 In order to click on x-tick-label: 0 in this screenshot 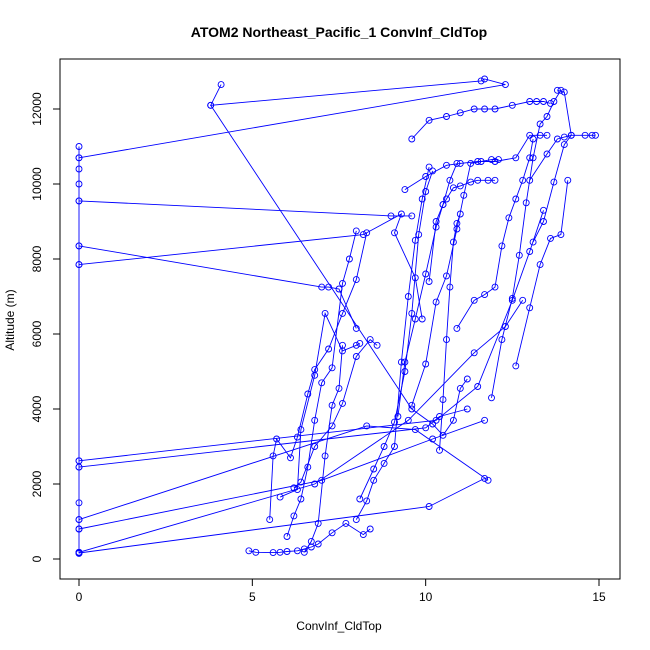, I will do `click(79, 597)`.